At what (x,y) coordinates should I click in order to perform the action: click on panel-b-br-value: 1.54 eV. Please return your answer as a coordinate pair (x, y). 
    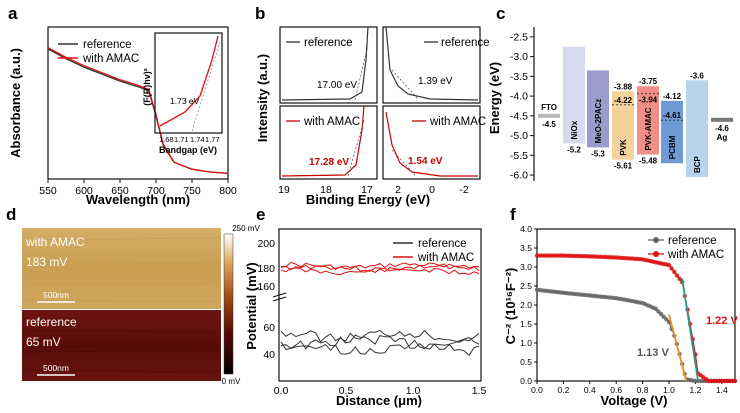
    Looking at the image, I should click on (425, 161).